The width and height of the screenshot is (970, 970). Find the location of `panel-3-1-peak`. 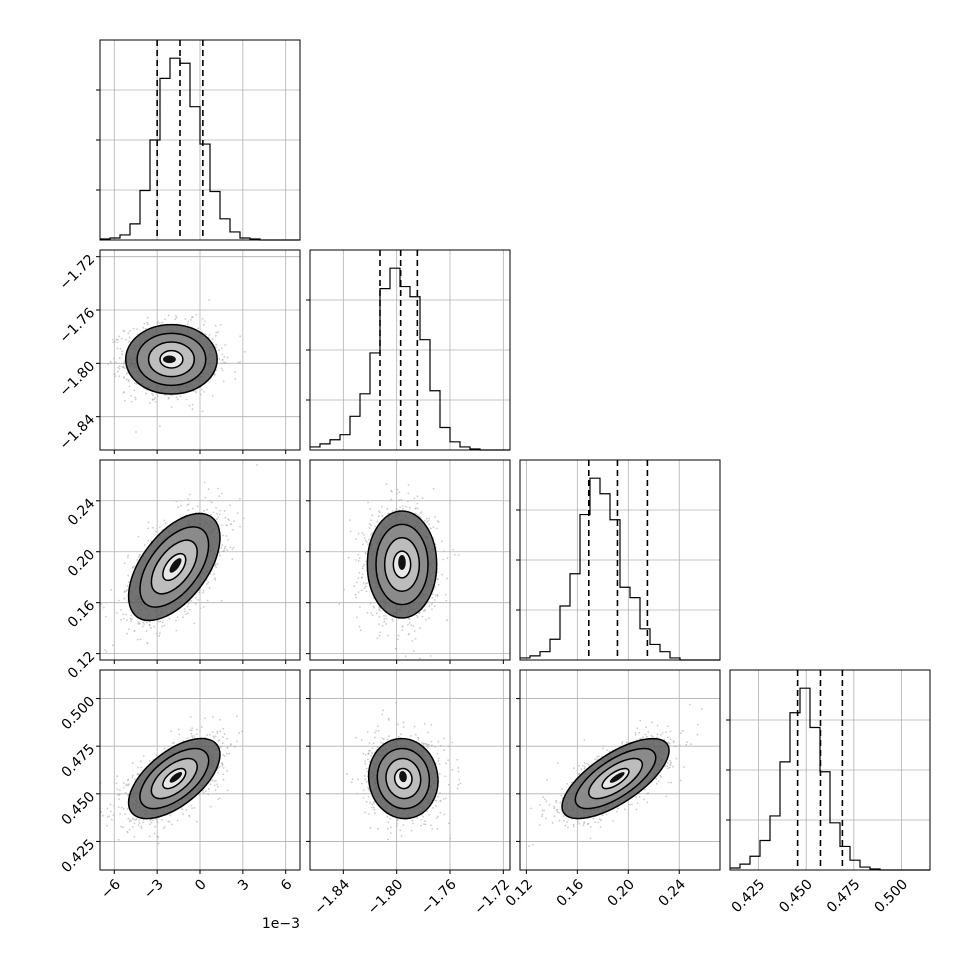

panel-3-1-peak is located at coordinates (403, 777).